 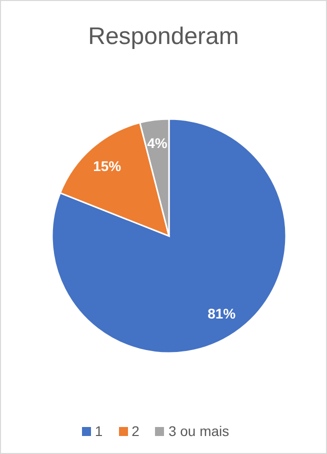 I want to click on data-label: 4%, so click(x=157, y=143).